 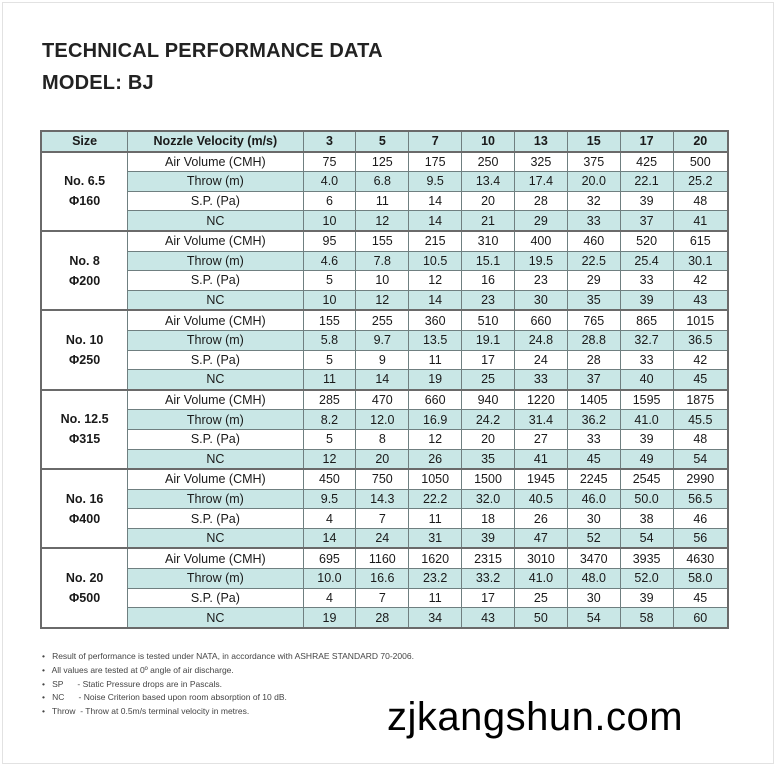 I want to click on value-cell: 19.5, so click(x=540, y=261).